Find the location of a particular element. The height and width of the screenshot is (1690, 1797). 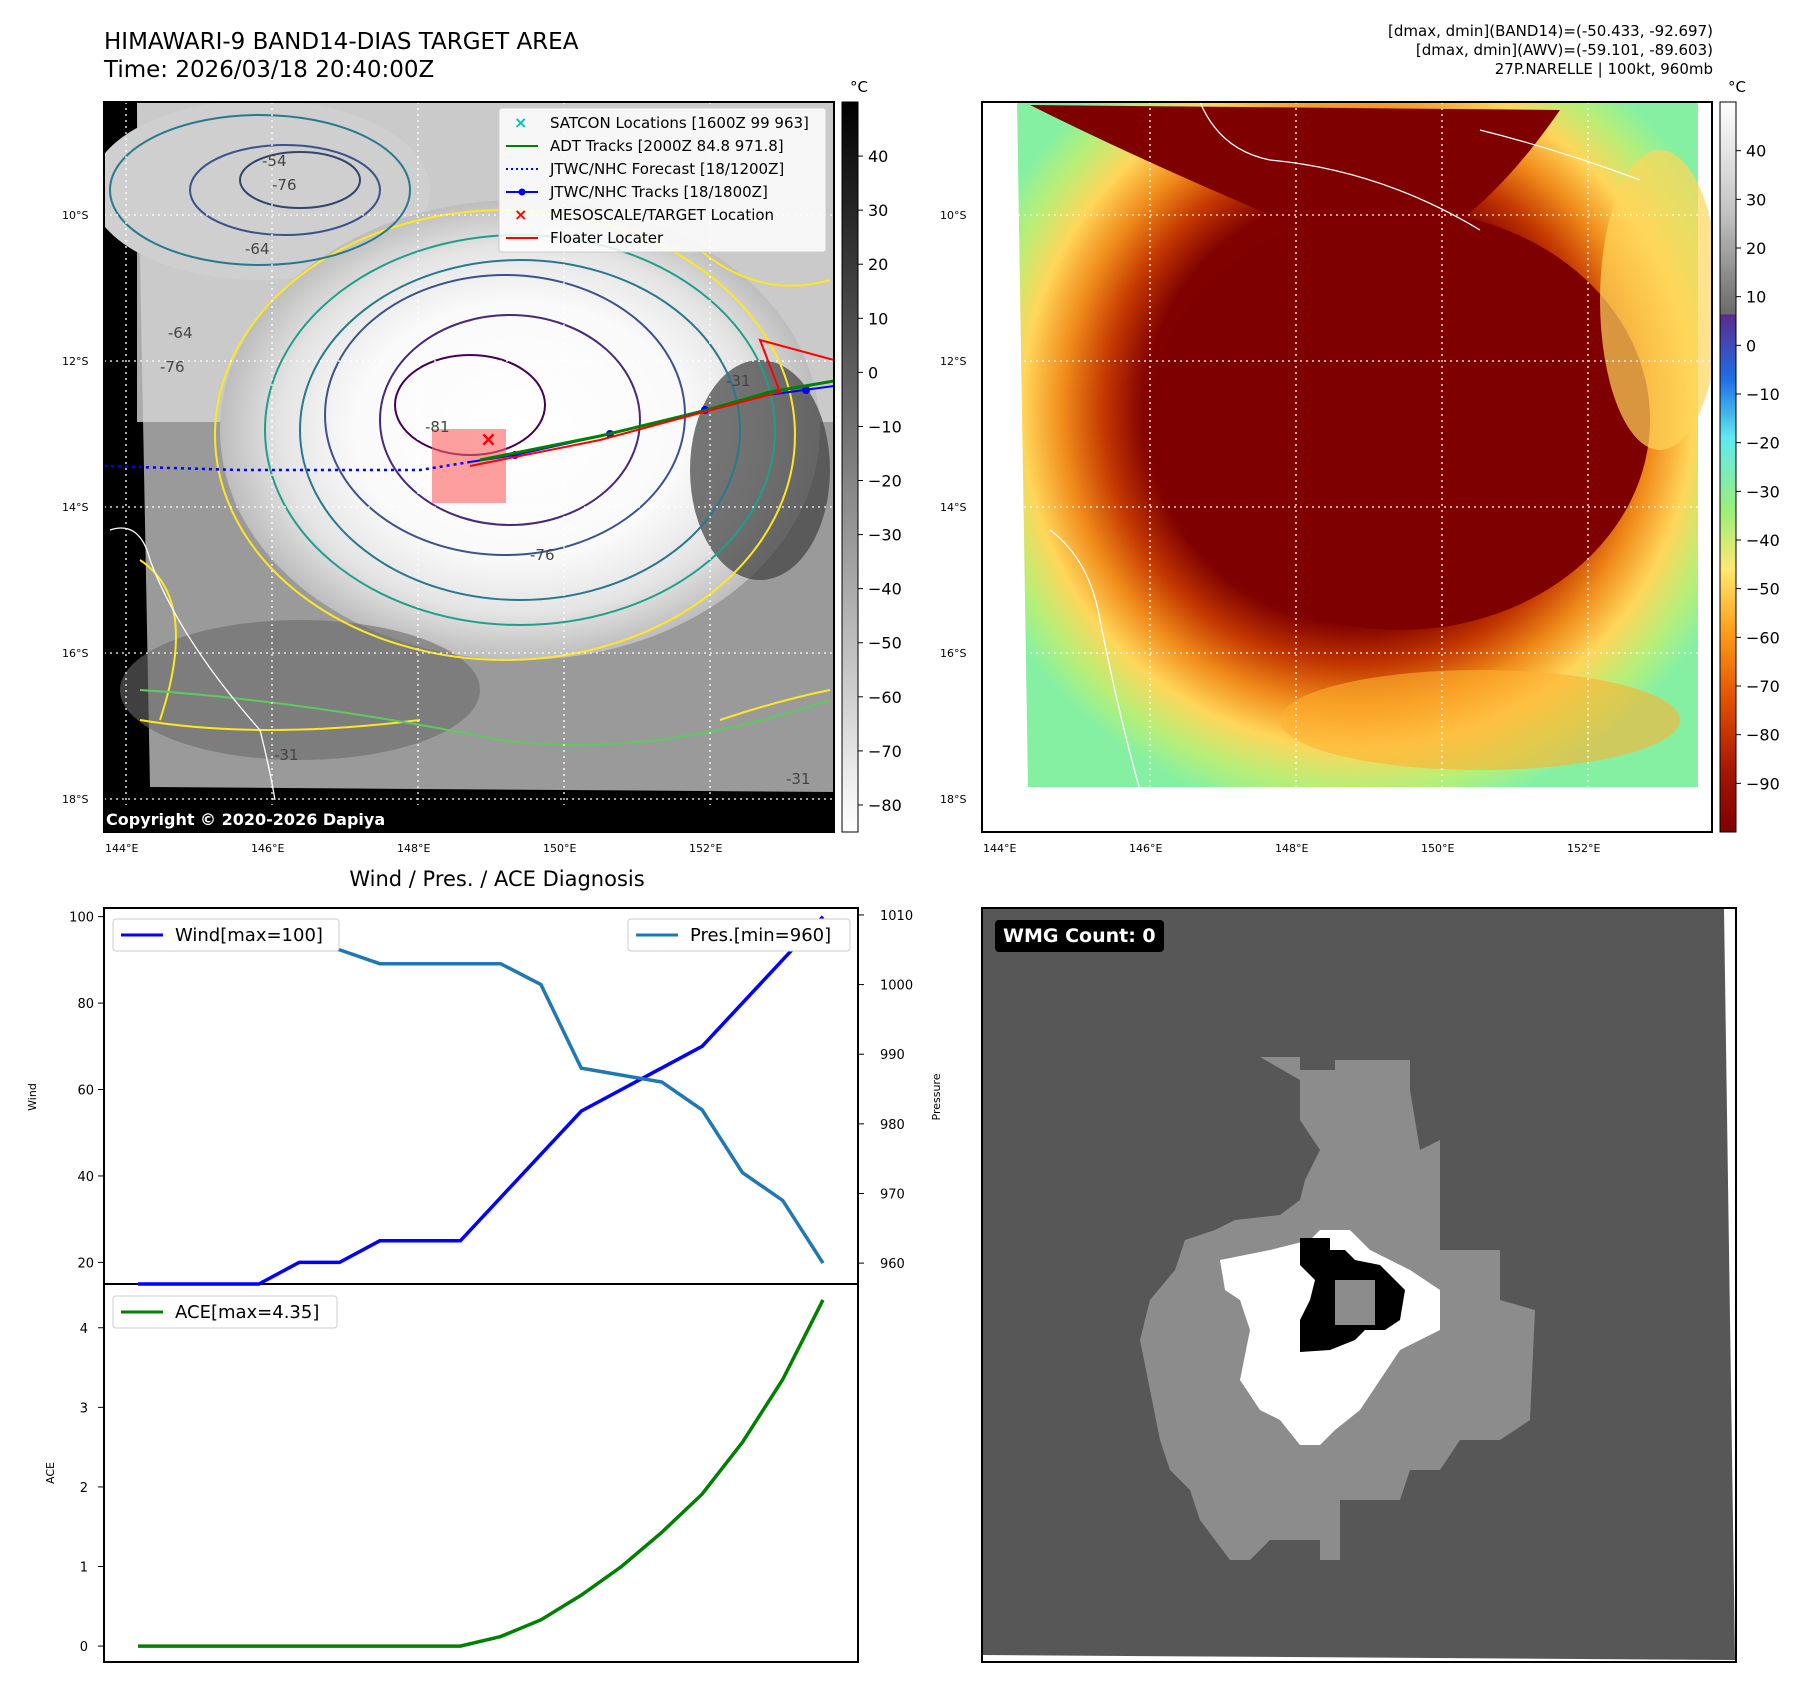

colorbar-tick: −20 is located at coordinates (885, 481).